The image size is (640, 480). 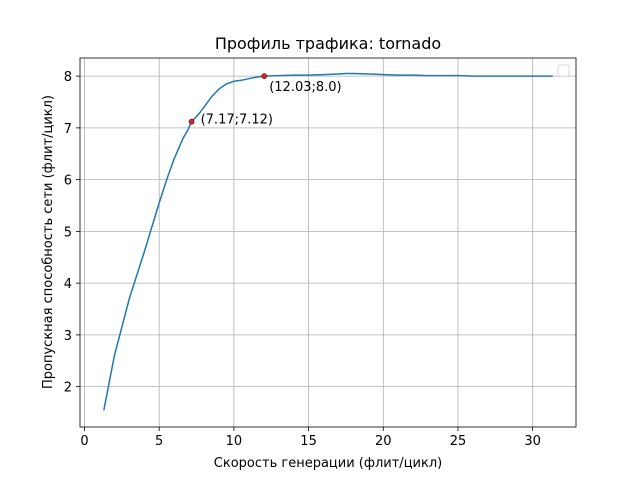 I want to click on annotation-label: (7.17;7.12), so click(x=237, y=120).